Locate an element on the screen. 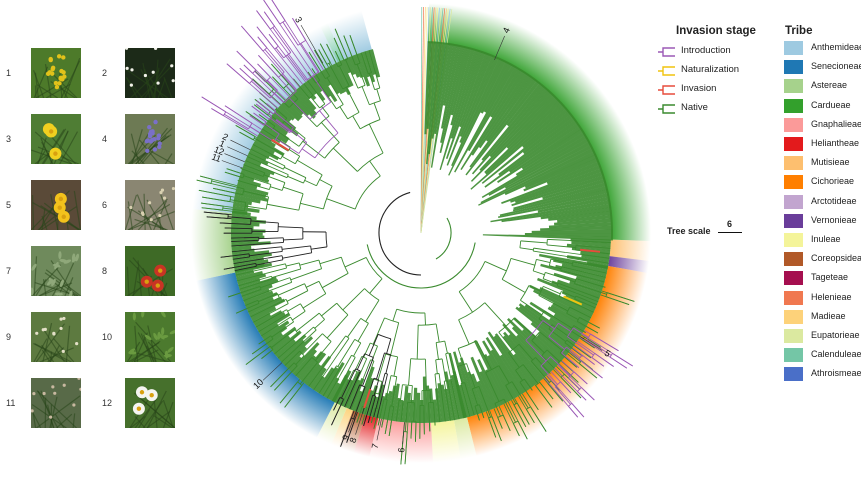 Image resolution: width=861 pixels, height=479 pixels. tribe-legend-label: Eupatorieae is located at coordinates (835, 335).